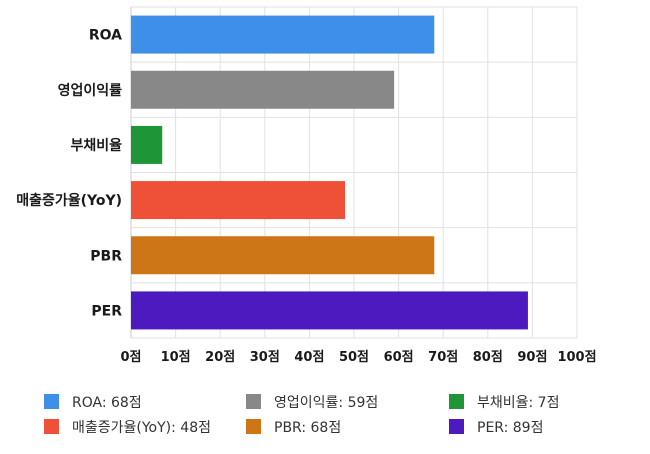 The height and width of the screenshot is (454, 650). What do you see at coordinates (510, 428) in the screenshot?
I see `legend-label: PER: 89점` at bounding box center [510, 428].